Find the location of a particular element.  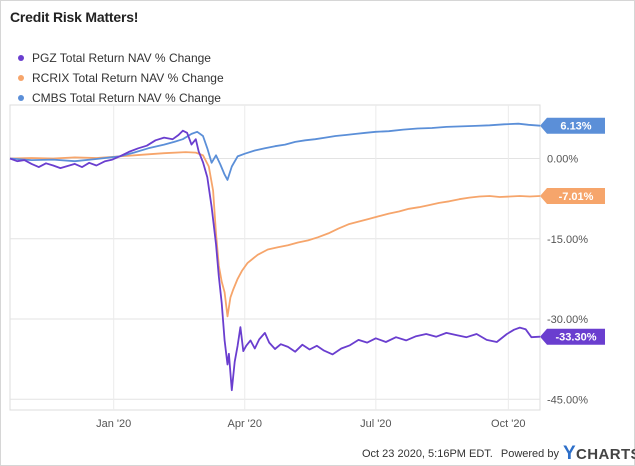

end-label-rcrix: -7.01% is located at coordinates (572, 196).